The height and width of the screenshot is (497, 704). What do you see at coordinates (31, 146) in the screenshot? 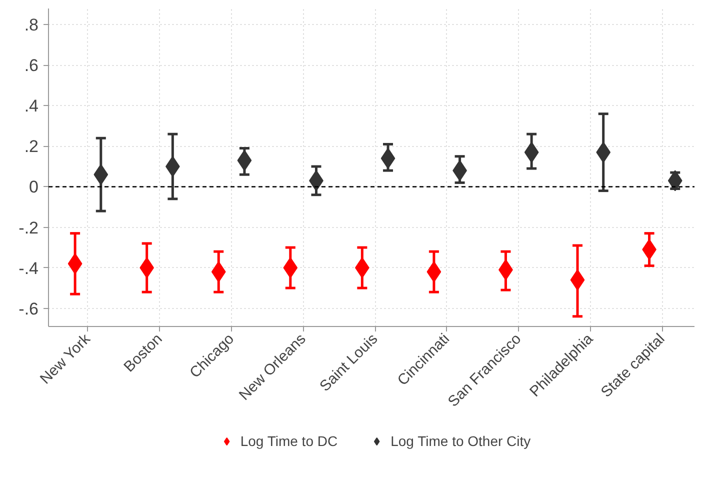
I see `y-tick-label: .2` at bounding box center [31, 146].